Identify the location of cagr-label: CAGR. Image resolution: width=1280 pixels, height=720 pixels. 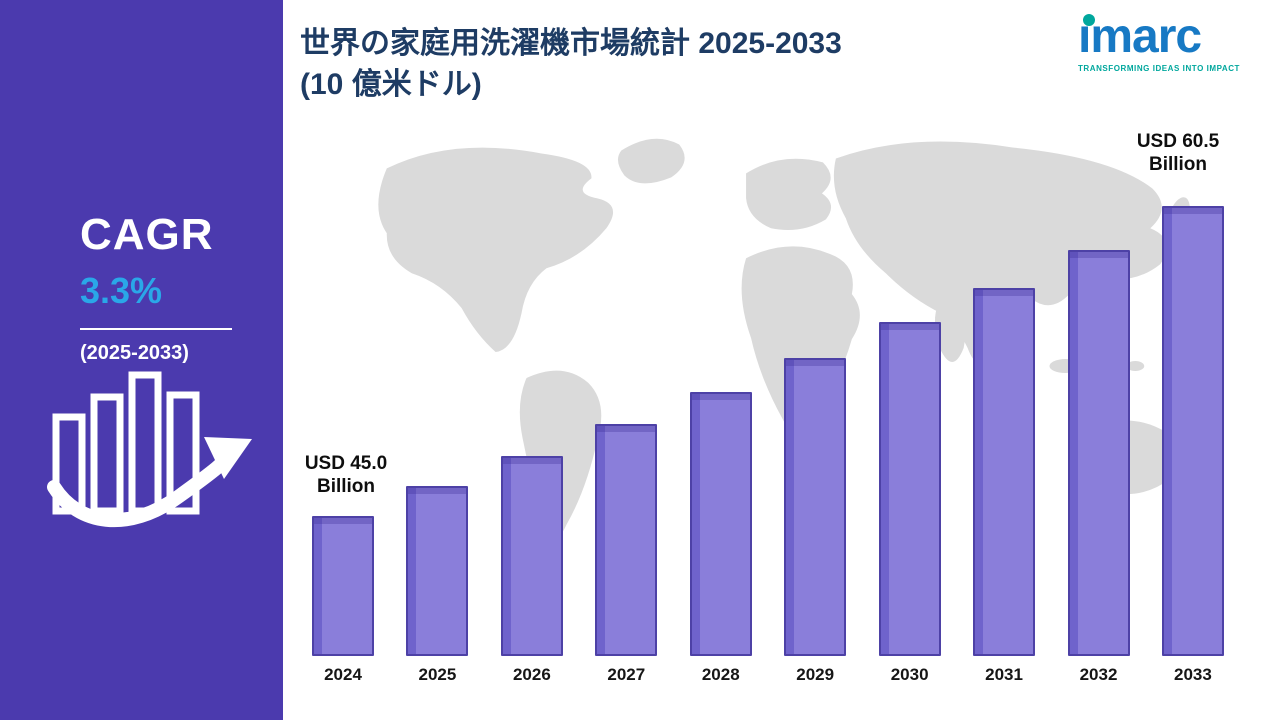
(147, 234).